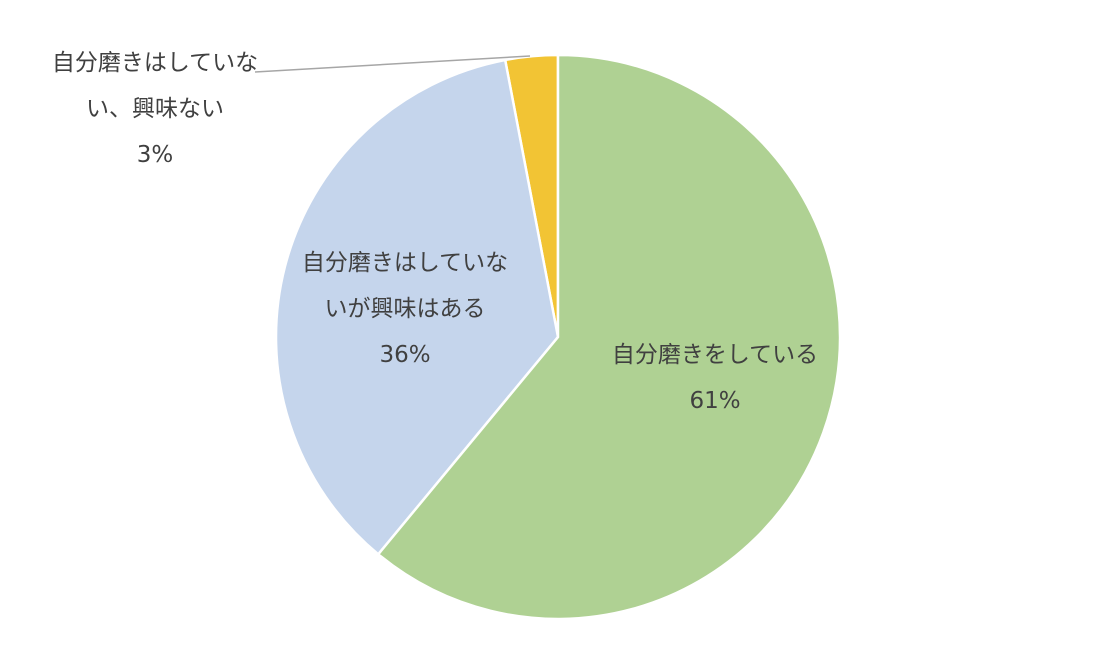 This screenshot has width=1112, height=670. I want to click on leader-line, so click(392, 64).